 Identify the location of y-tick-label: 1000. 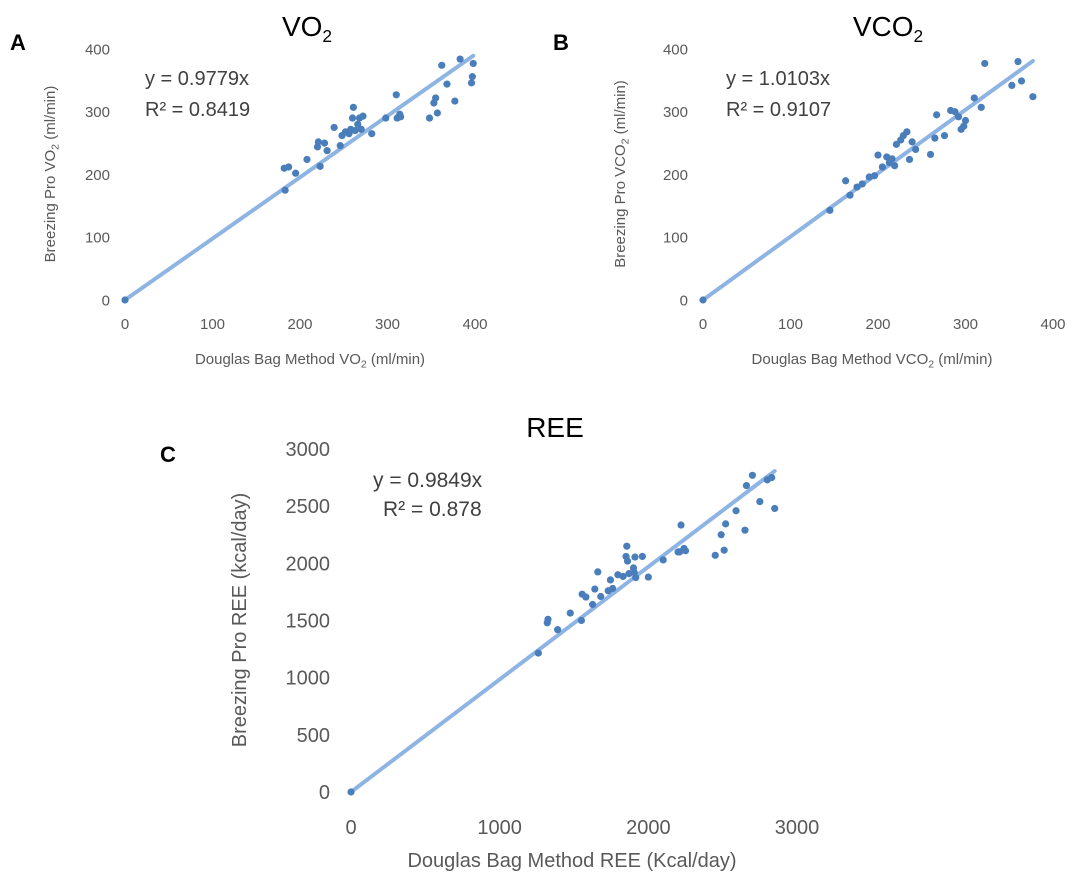
(308, 679).